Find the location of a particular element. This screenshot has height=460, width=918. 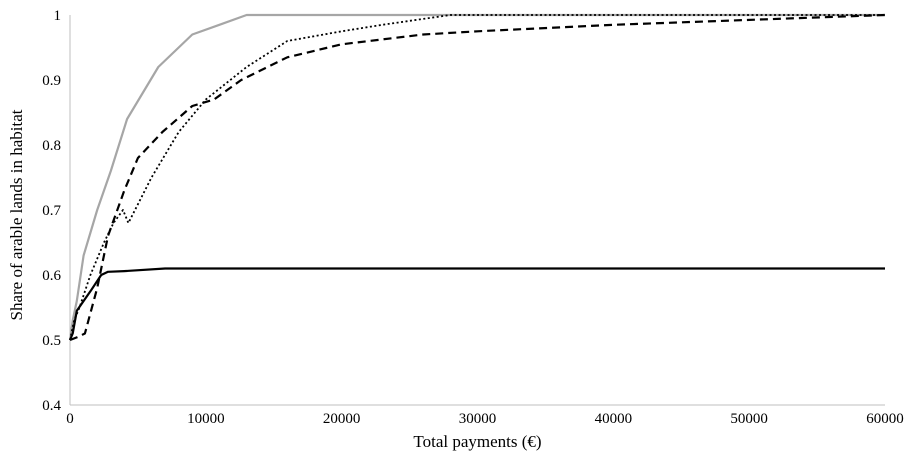

y-tick-labels: 0.4 0.5 0.6 0.7 0.8 0.9 1 is located at coordinates (51, 211).